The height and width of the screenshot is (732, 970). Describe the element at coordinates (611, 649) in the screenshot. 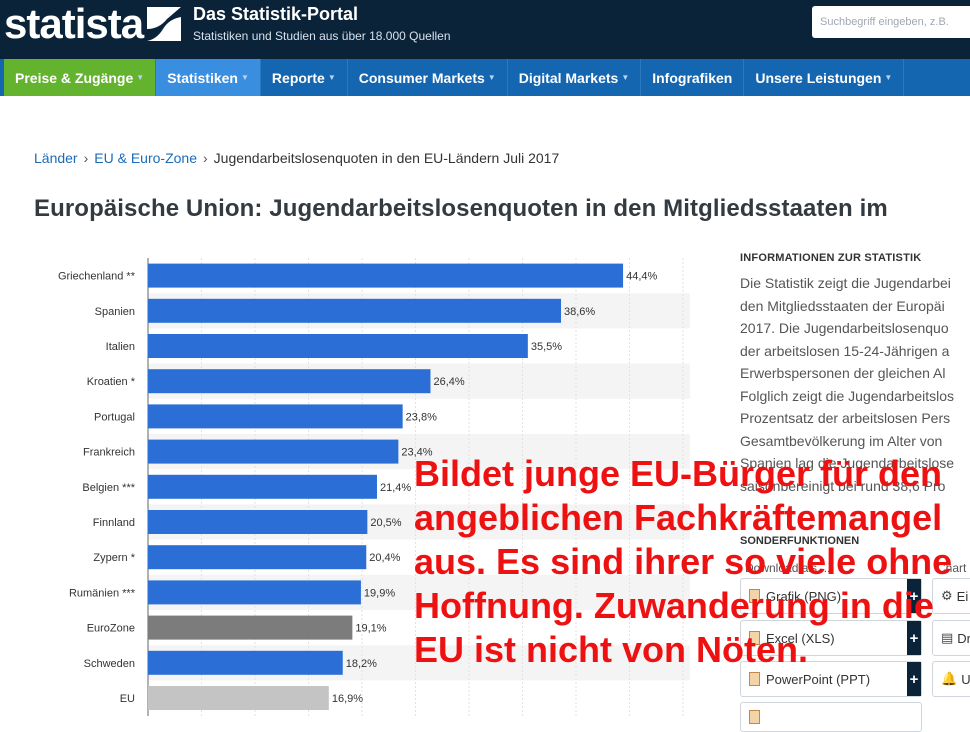

I see `overlay-line: EU ist nicht von Nöten.` at that location.